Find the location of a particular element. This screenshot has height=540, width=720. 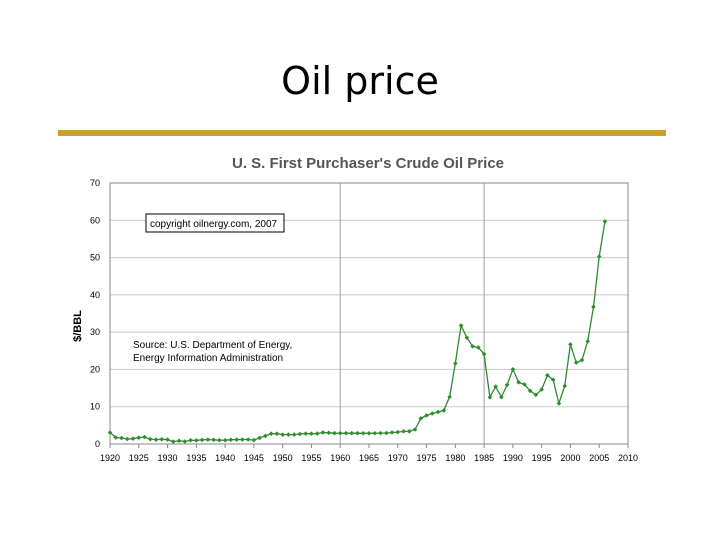

x-tick-label: 1970 is located at coordinates (398, 458).